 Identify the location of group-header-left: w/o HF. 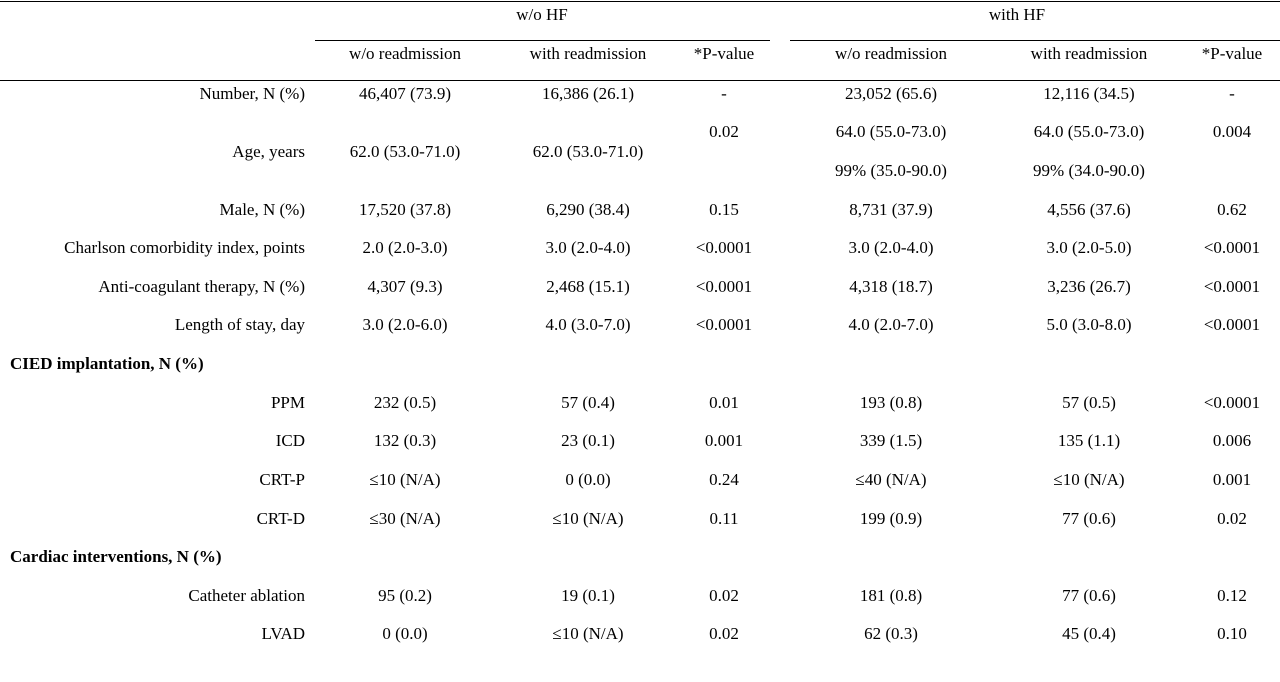
(542, 14).